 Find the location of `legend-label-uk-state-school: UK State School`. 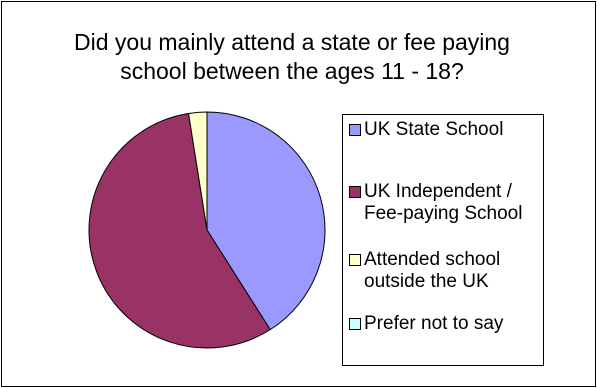

legend-label-uk-state-school: UK State School is located at coordinates (434, 129).